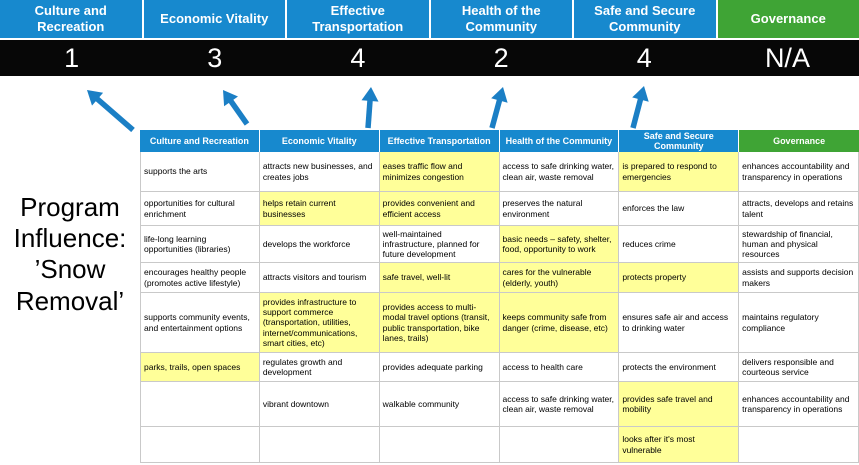 This screenshot has width=859, height=465. What do you see at coordinates (215, 57) in the screenshot?
I see `score-economic-vitality: 3` at bounding box center [215, 57].